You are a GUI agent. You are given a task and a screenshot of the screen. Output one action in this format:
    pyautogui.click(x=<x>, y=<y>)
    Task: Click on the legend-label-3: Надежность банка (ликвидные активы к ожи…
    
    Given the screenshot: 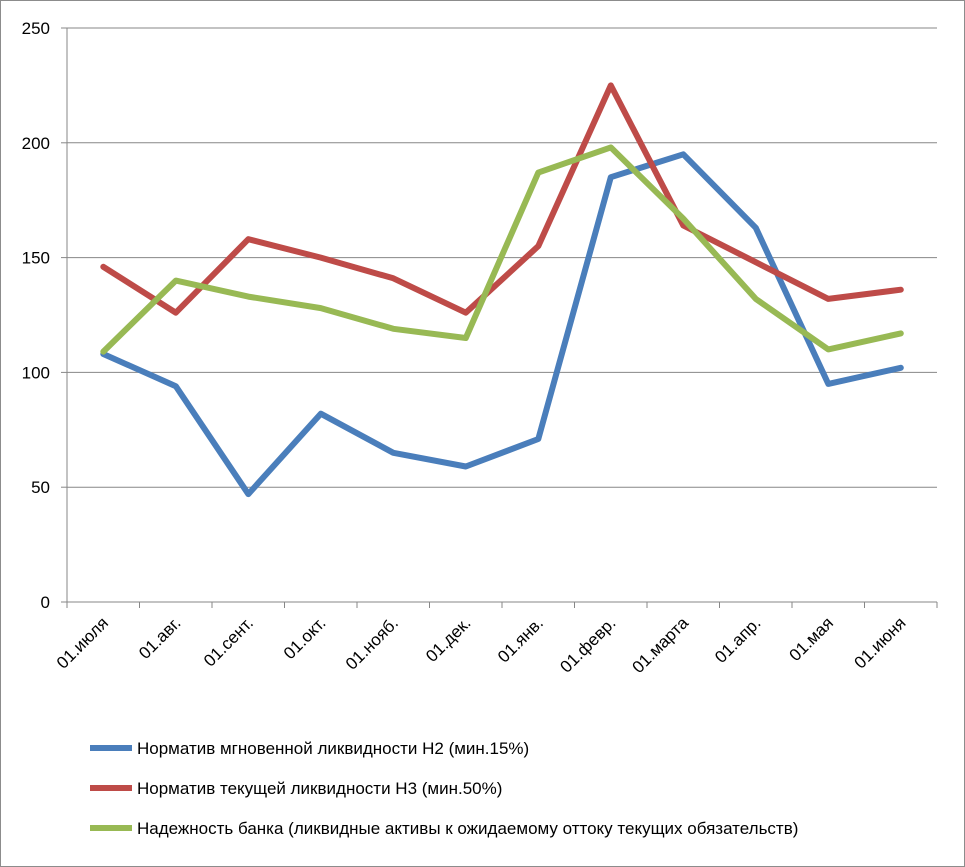 What is the action you would take?
    pyautogui.click(x=467, y=828)
    